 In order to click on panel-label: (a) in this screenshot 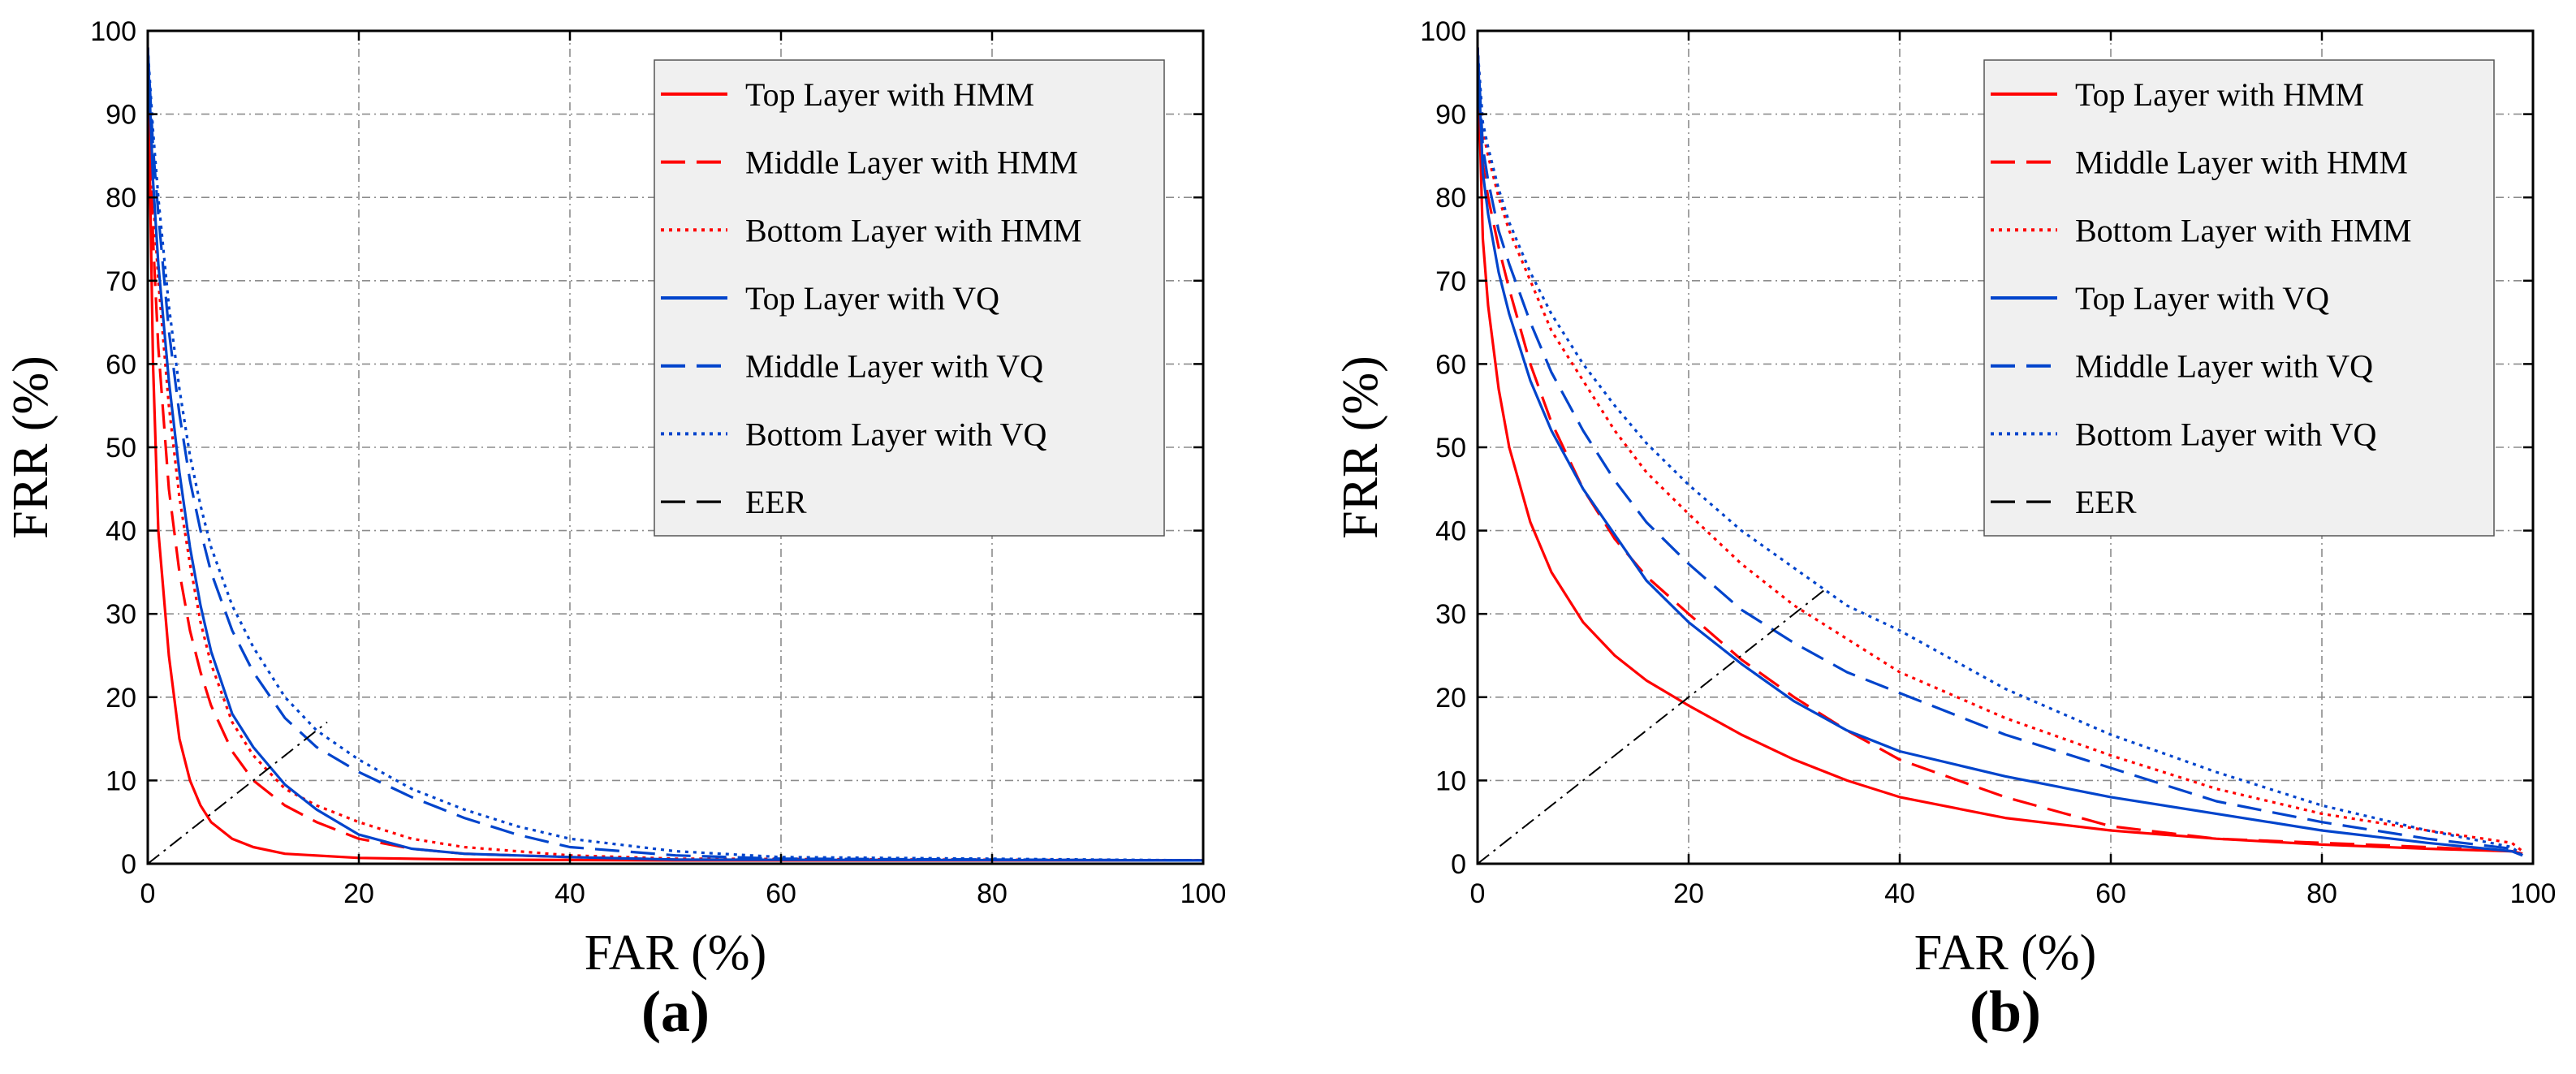, I will do `click(675, 1012)`.